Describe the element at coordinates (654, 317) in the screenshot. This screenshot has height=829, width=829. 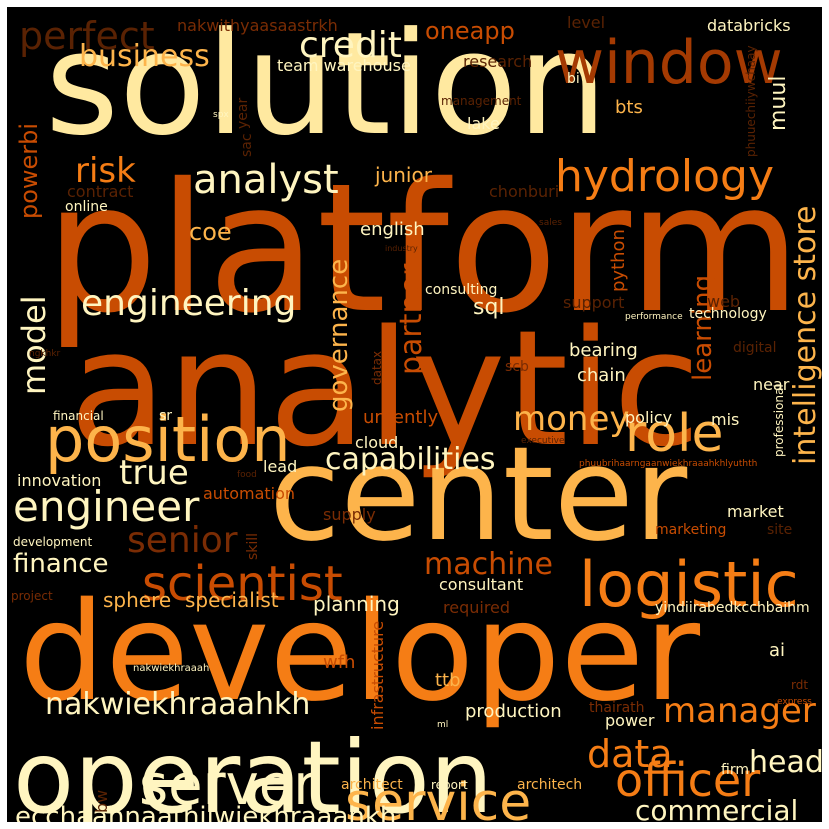
I see `word-performance: performance` at that location.